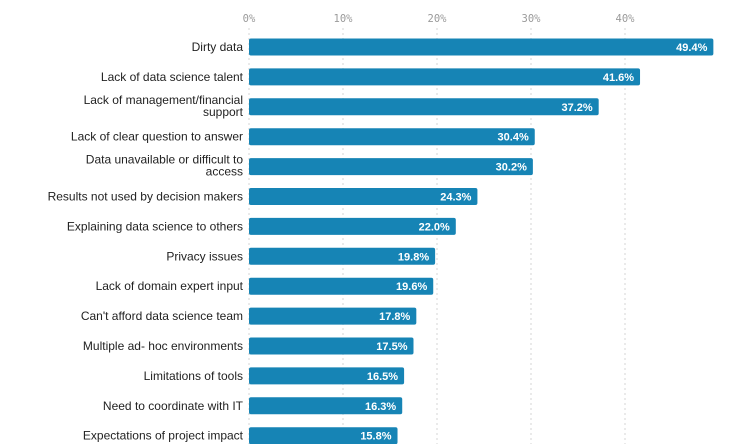 The width and height of the screenshot is (738, 444). Describe the element at coordinates (394, 317) in the screenshot. I see `data-label: 17.8%` at that location.